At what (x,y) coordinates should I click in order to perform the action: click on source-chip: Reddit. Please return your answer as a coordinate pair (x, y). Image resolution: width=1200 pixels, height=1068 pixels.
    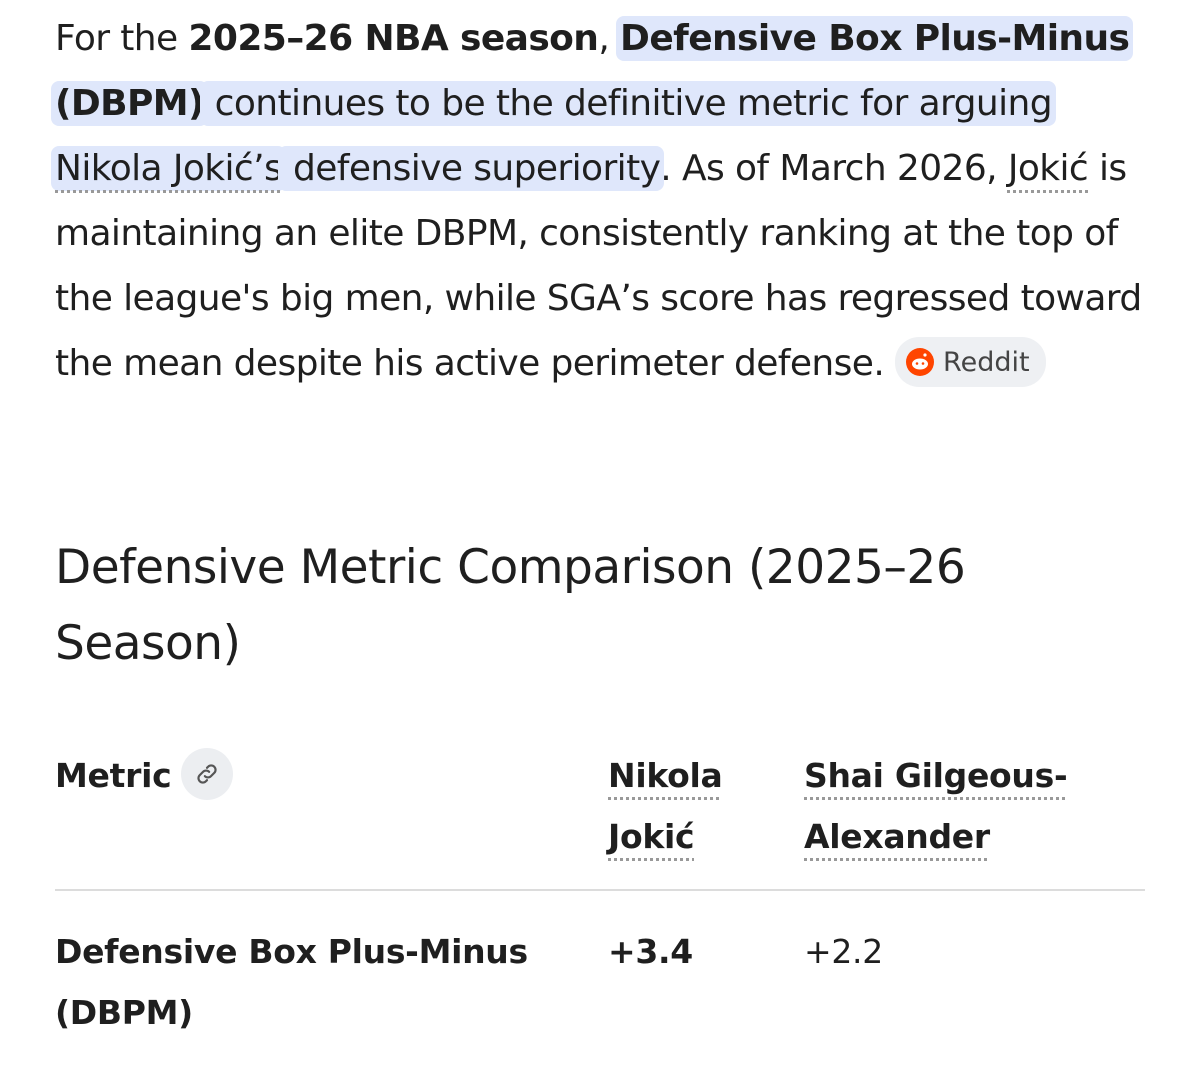
    Looking at the image, I should click on (970, 362).